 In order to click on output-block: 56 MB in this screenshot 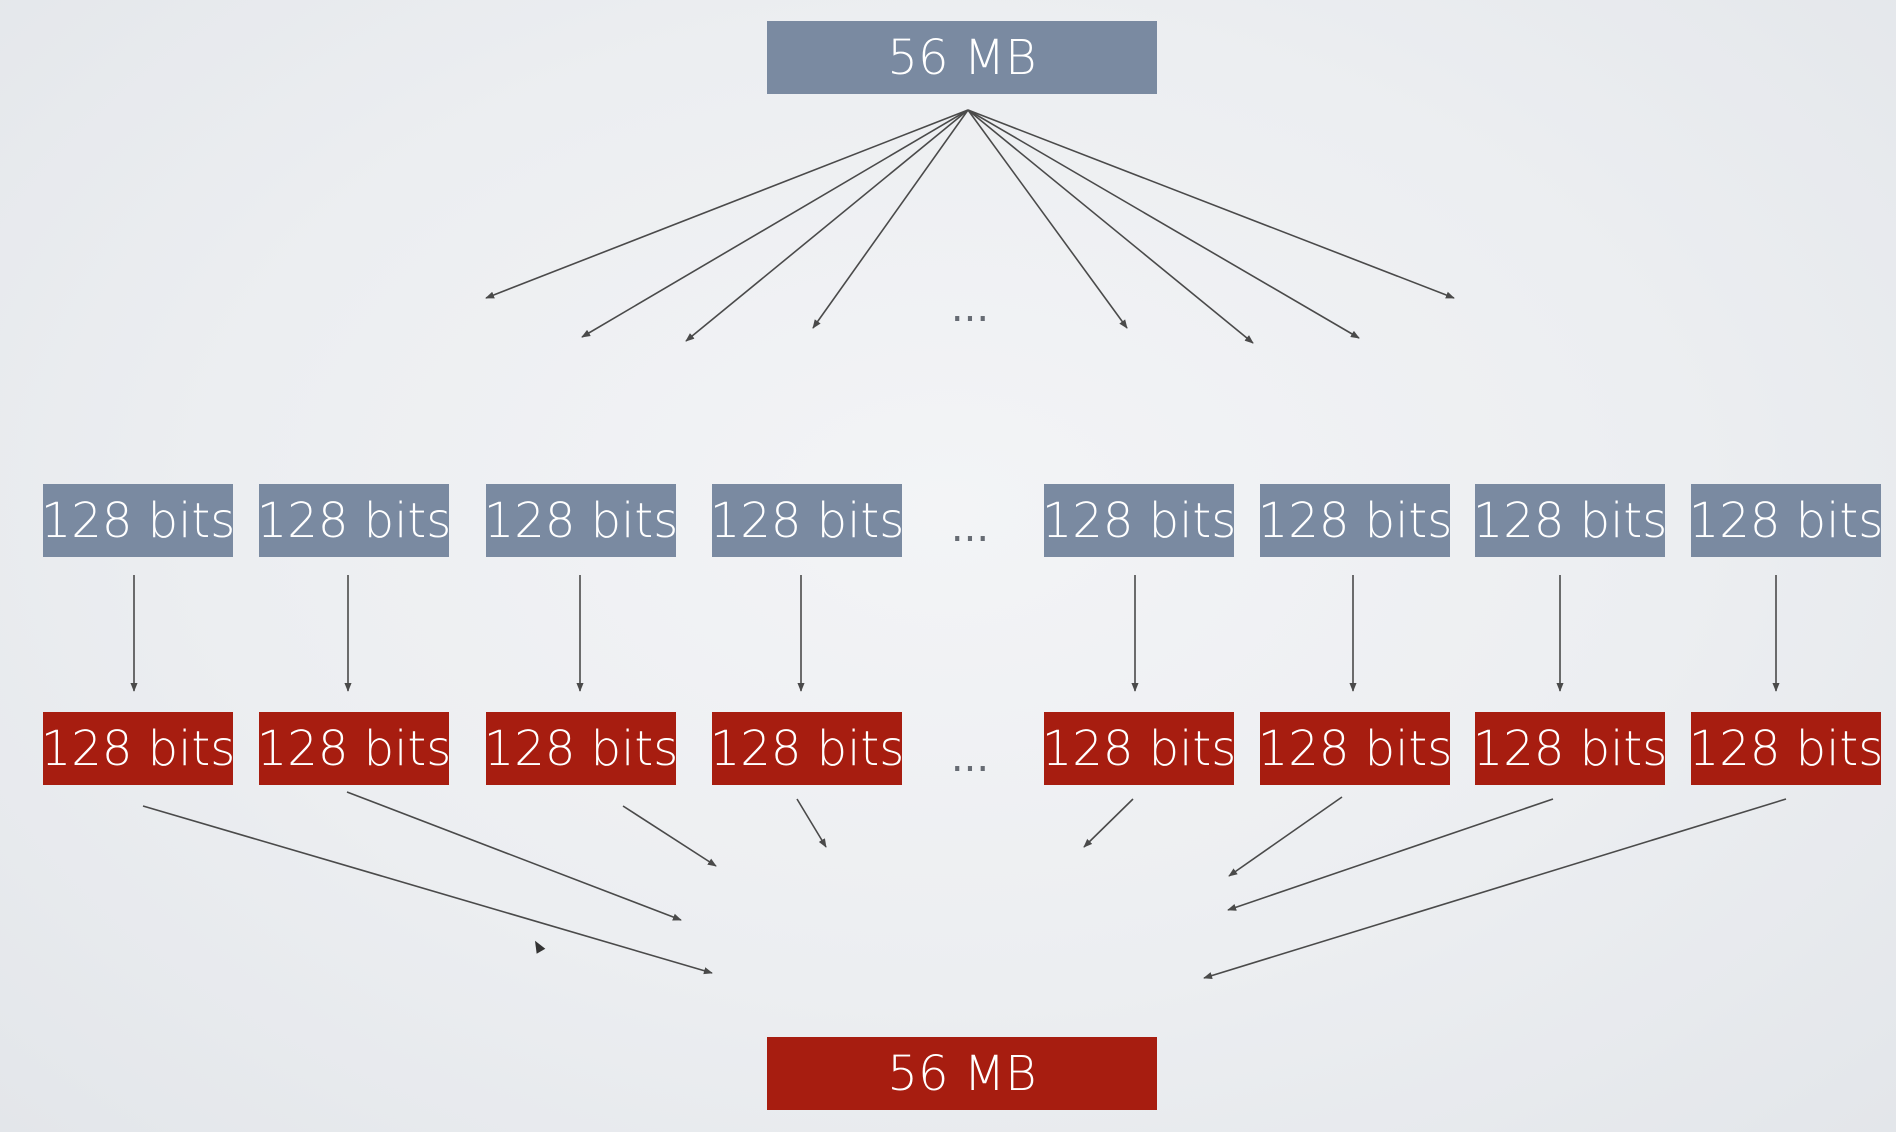, I will do `click(962, 1073)`.